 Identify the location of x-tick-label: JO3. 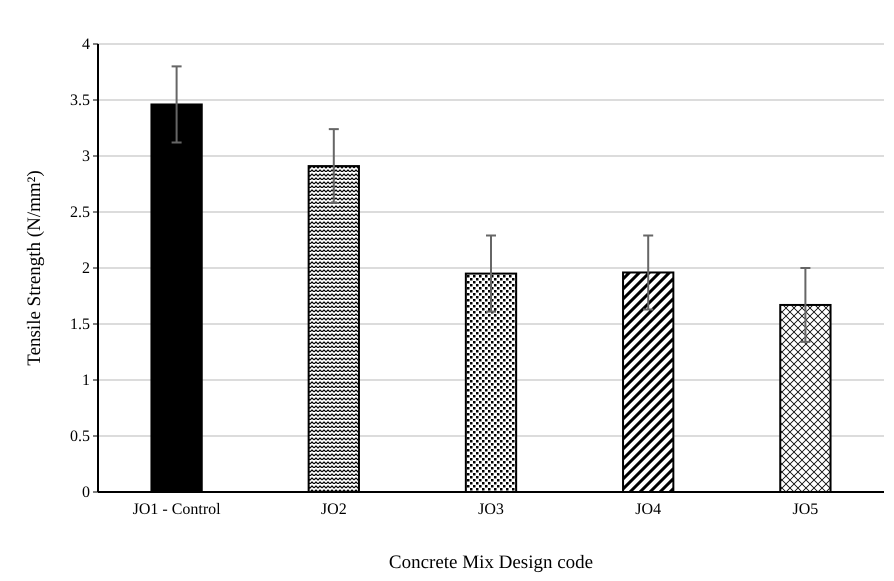
(491, 509).